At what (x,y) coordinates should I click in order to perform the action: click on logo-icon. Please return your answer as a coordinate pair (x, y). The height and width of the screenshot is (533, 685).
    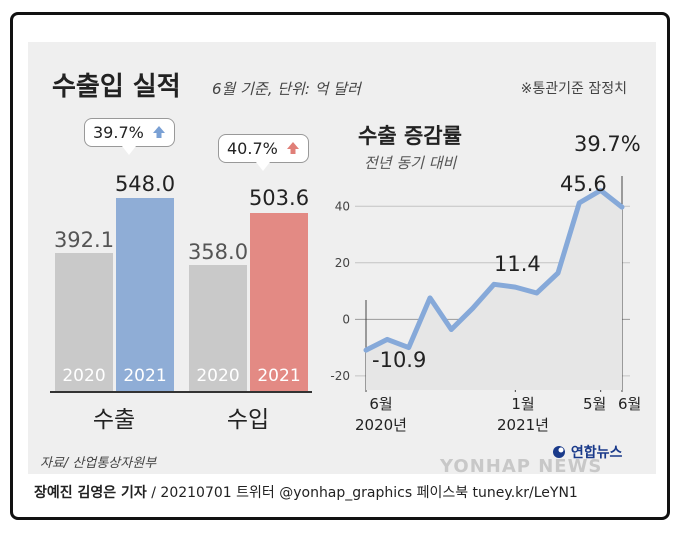
    Looking at the image, I should click on (559, 452).